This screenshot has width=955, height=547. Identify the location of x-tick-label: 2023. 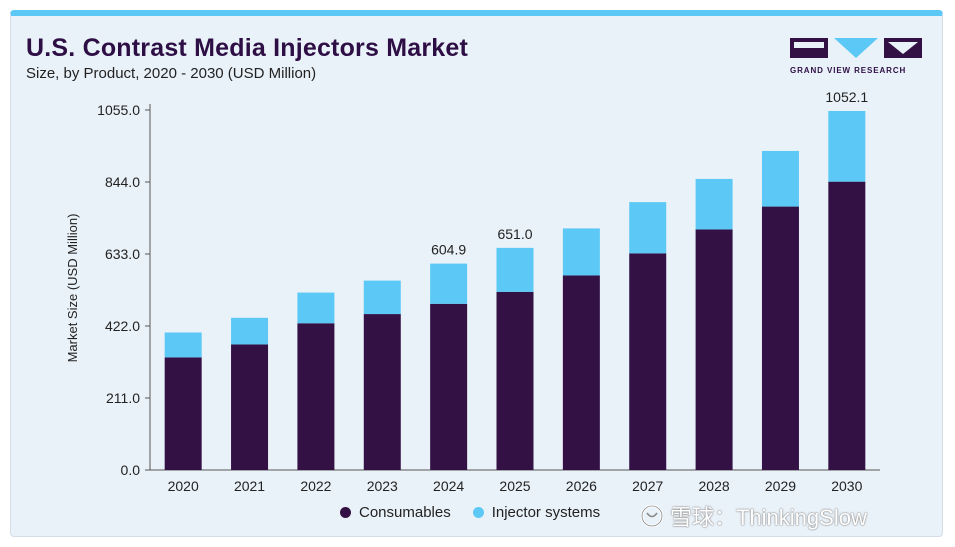
(382, 486).